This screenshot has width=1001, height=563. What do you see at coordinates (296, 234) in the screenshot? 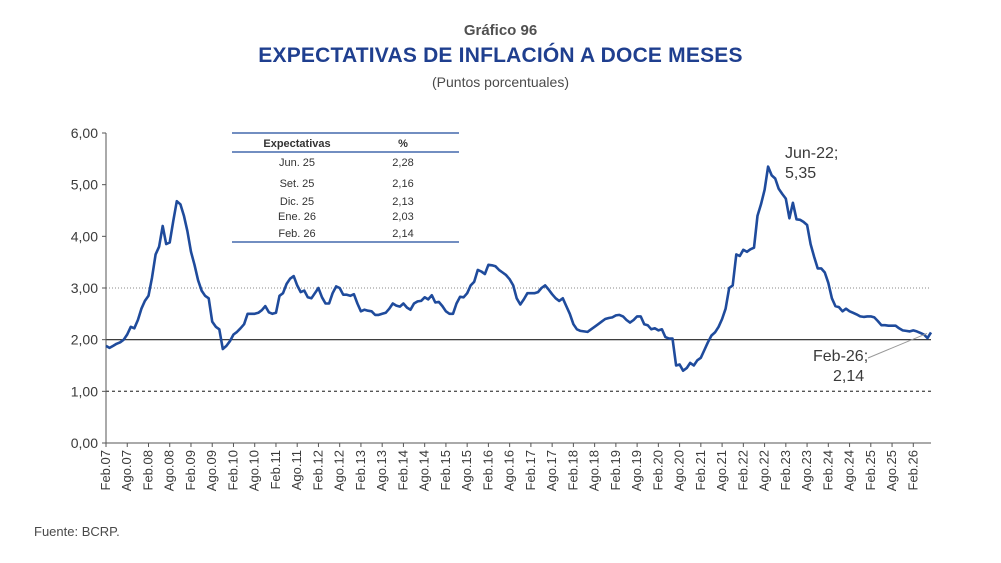
I see `table-cell-period: Feb. 26` at bounding box center [296, 234].